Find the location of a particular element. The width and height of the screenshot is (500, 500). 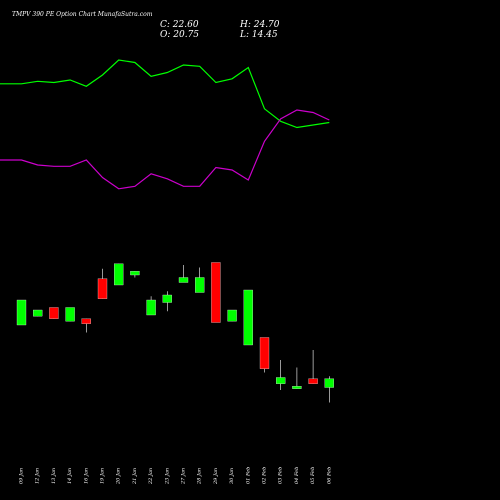

x-tick-label: 19 Jan is located at coordinates (103, 476).